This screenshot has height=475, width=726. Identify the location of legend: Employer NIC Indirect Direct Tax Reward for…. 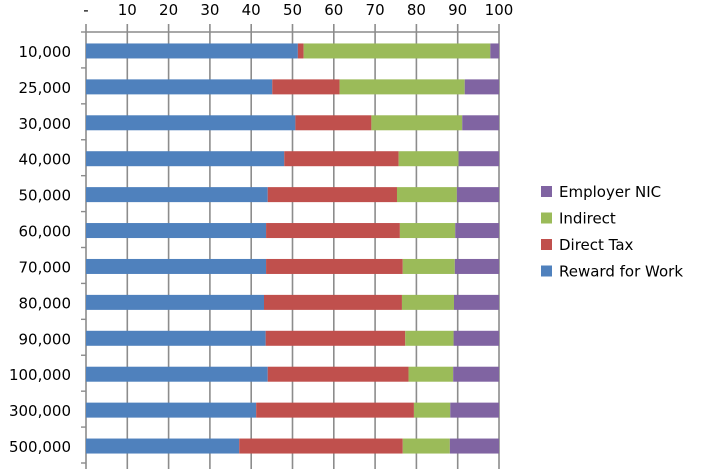
(612, 232).